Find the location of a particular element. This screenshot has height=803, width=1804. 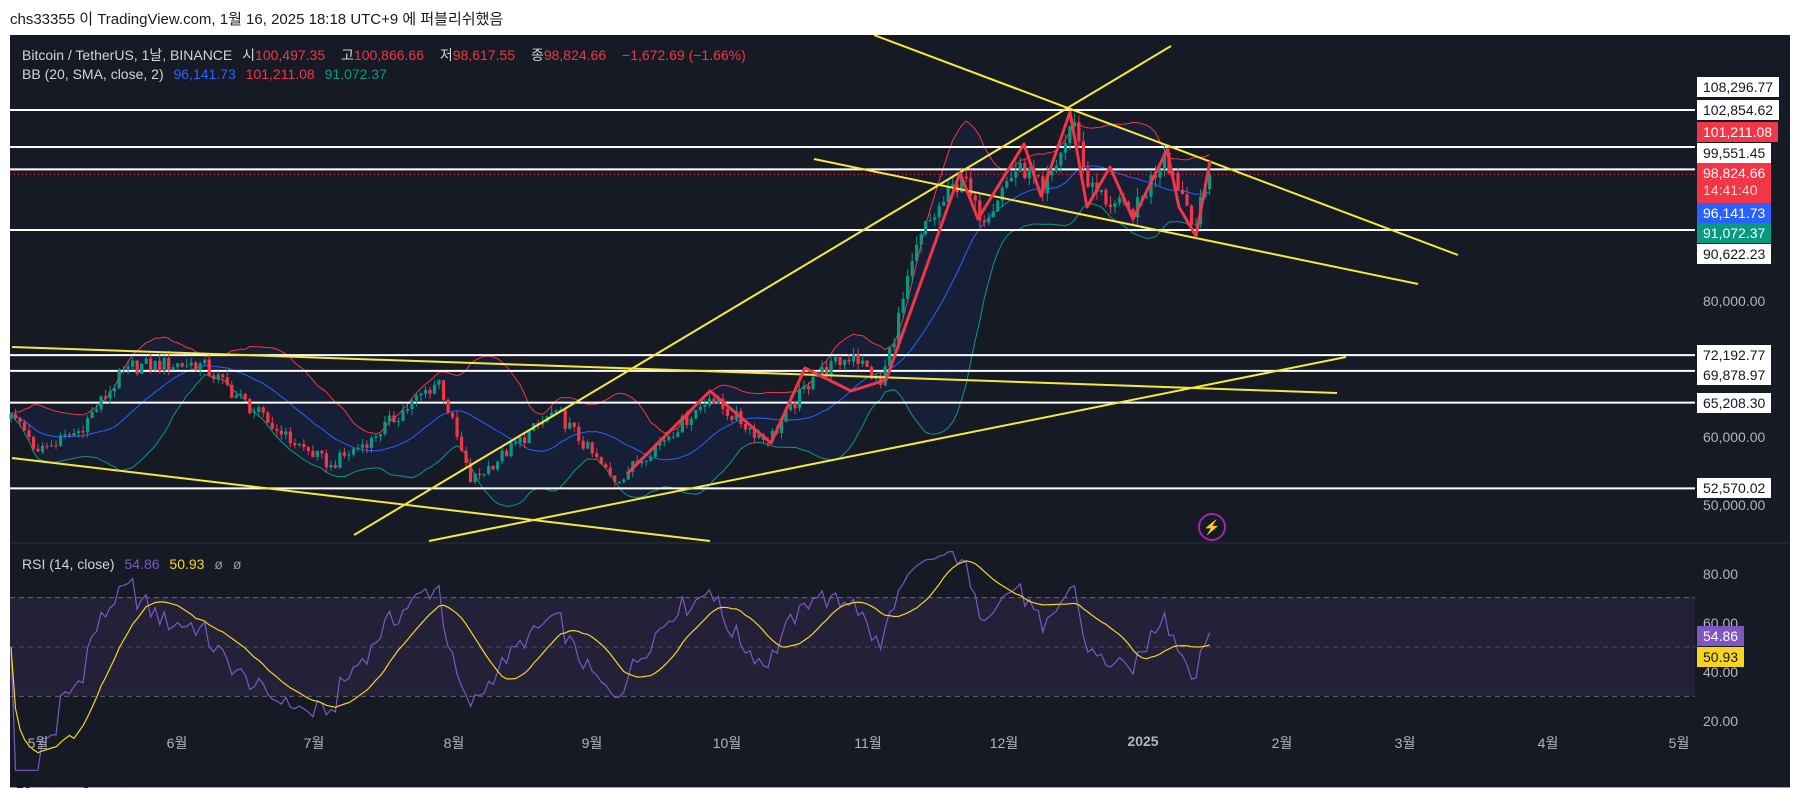

rsi-legend: RSI (14, close) 54.86 50.93 ø ø is located at coordinates (134, 564).